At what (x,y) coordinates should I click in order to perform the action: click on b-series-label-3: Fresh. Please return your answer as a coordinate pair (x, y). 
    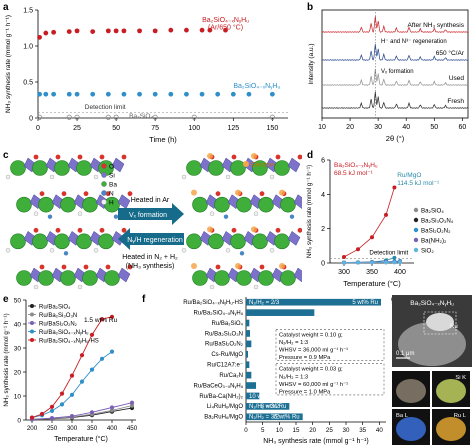
    Looking at the image, I should click on (455, 101).